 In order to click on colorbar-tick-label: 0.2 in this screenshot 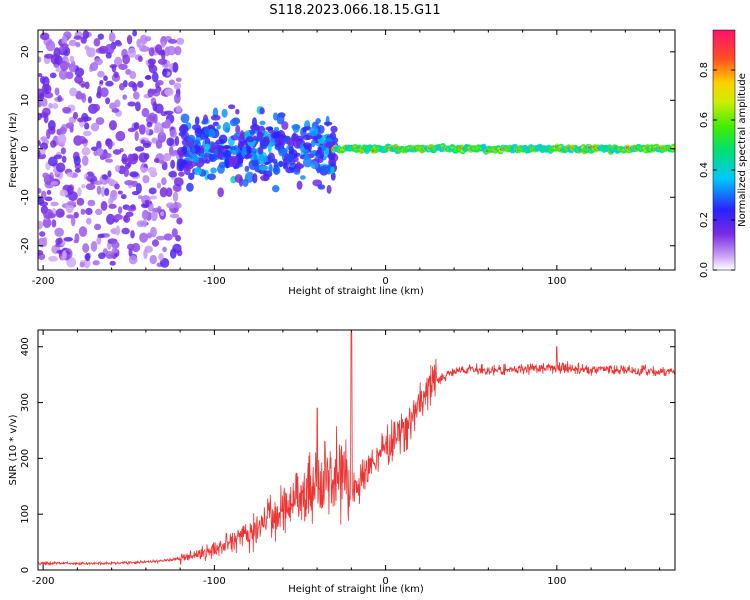, I will do `click(704, 220)`.